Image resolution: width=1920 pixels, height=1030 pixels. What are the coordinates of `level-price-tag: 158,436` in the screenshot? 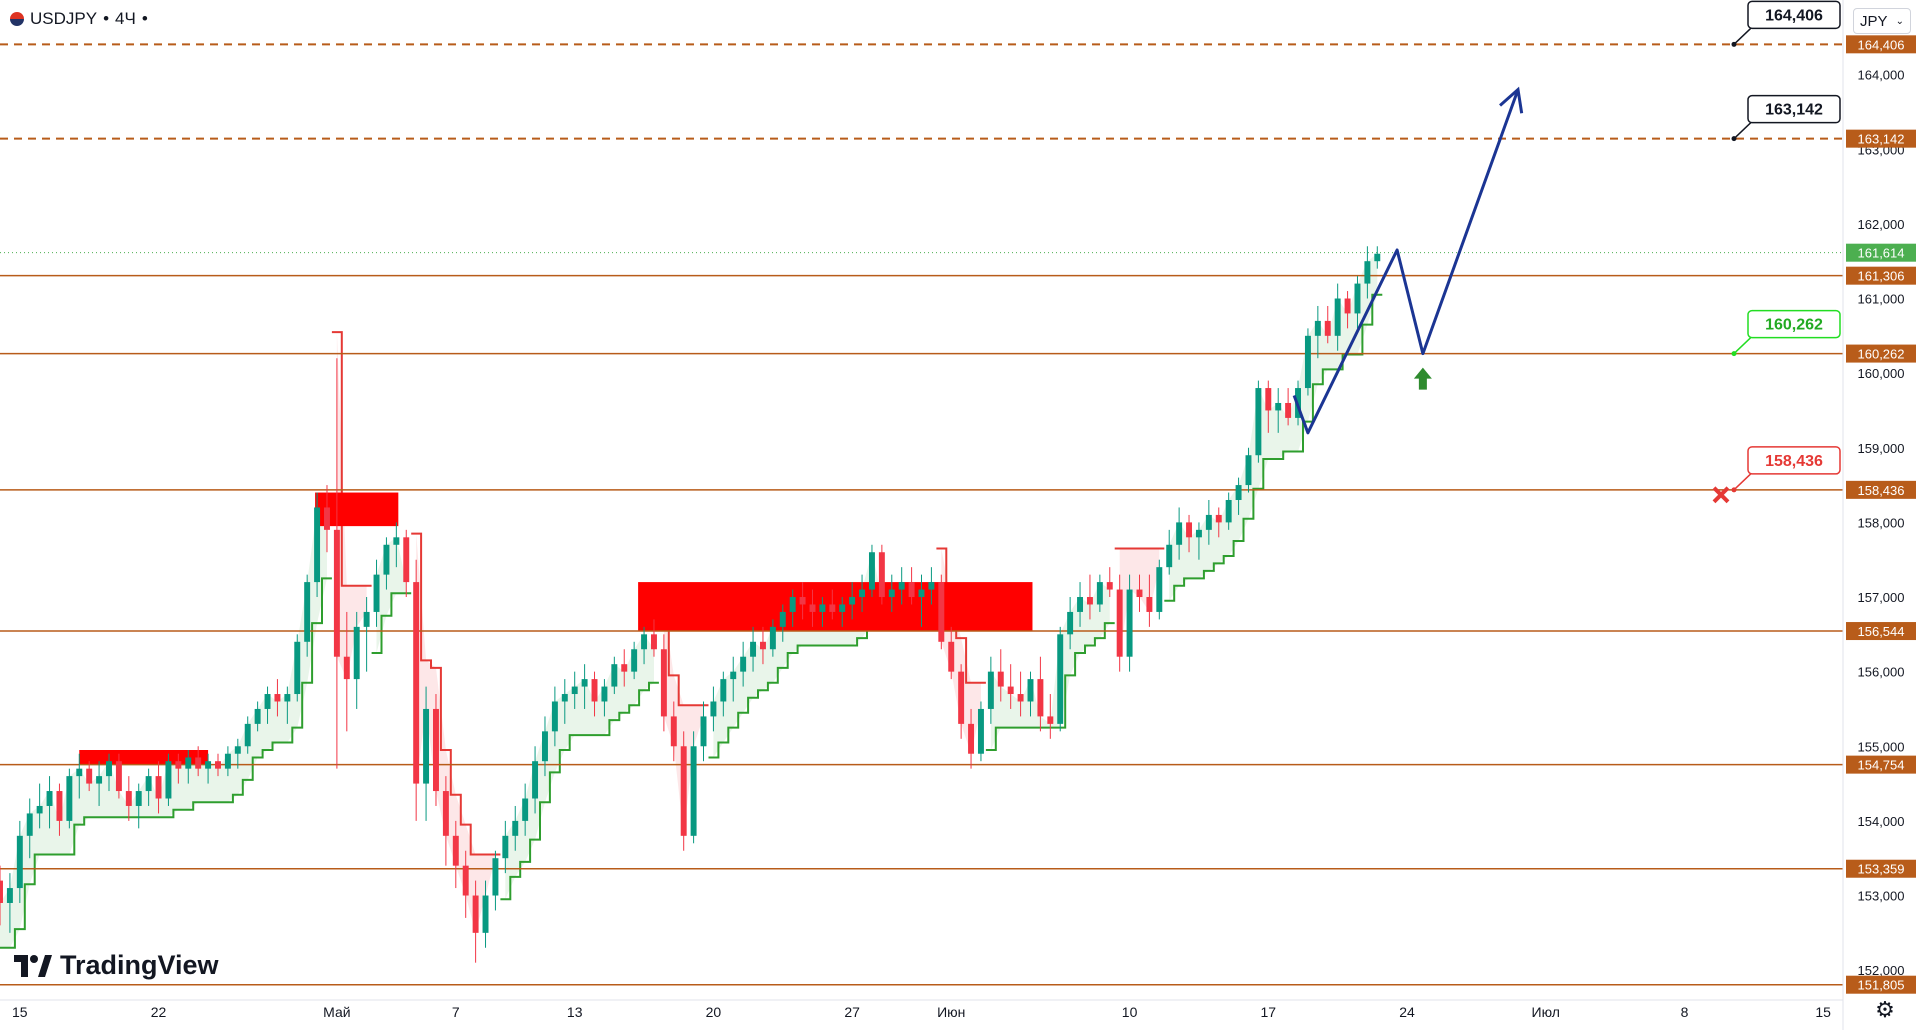 It's located at (1881, 489).